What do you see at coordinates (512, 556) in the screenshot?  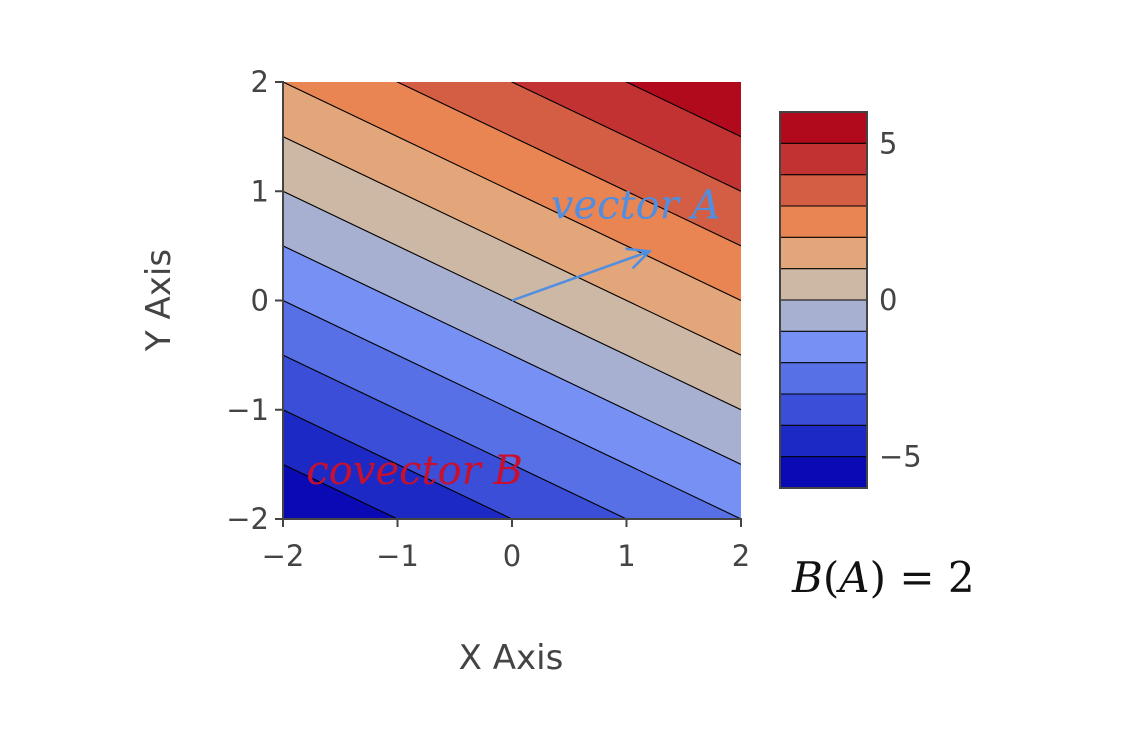 I see `x-tick-label: 0` at bounding box center [512, 556].